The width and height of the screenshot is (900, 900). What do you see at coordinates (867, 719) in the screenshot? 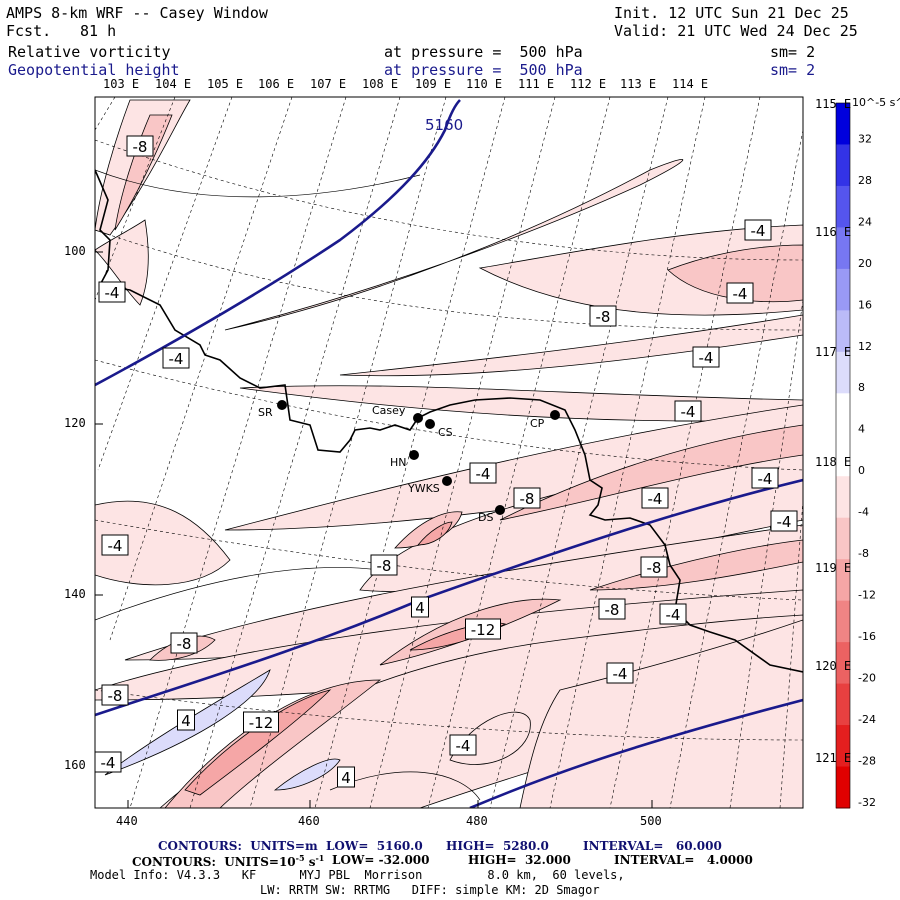
I see `colorbar-tick-label: -24` at bounding box center [867, 719].